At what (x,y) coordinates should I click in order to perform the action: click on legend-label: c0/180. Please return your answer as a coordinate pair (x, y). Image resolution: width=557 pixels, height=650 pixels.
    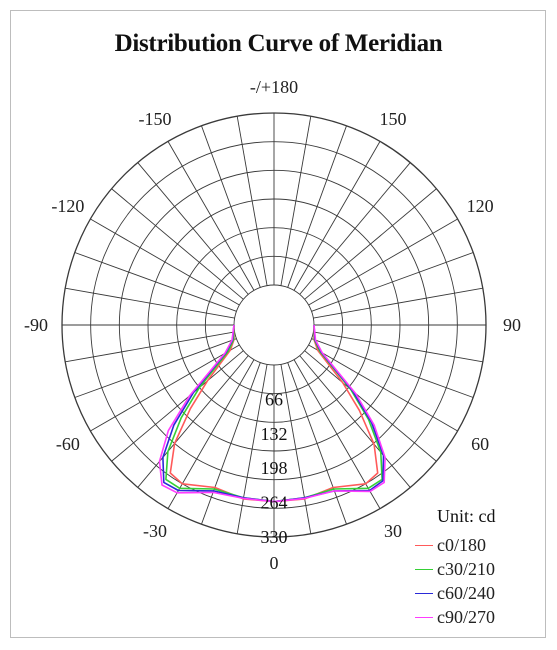
    Looking at the image, I should click on (461, 544).